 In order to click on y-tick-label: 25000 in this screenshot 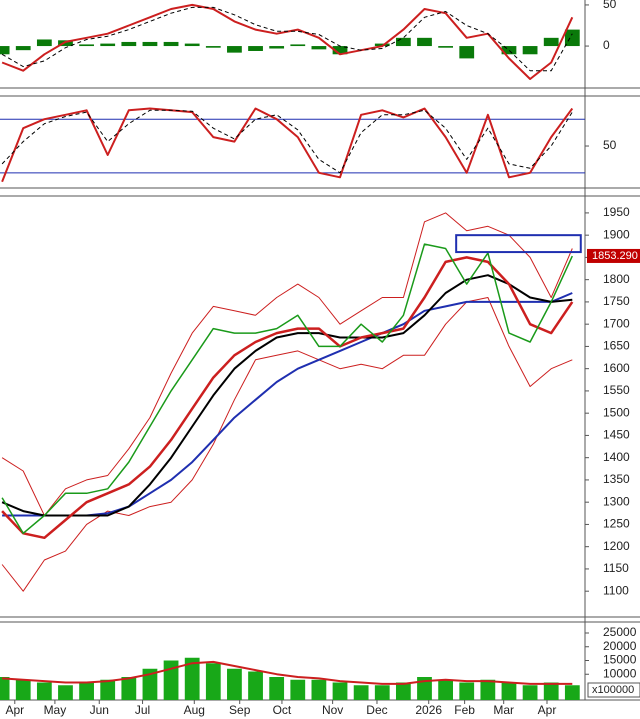, I will do `click(620, 632)`.